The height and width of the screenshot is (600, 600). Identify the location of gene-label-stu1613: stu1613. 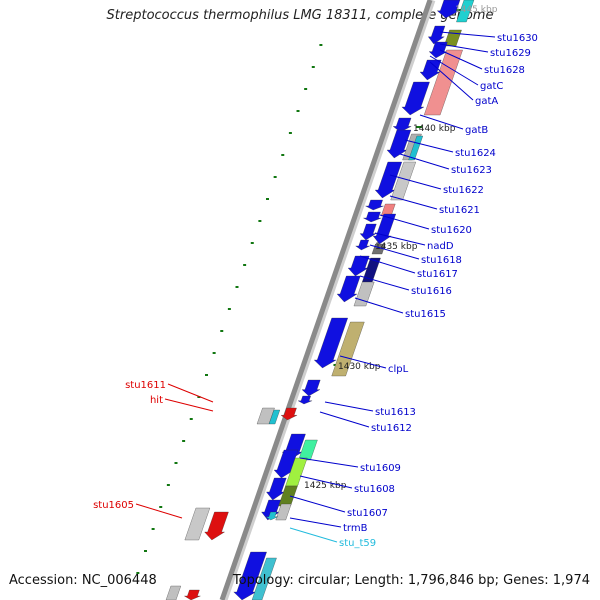
(395, 412).